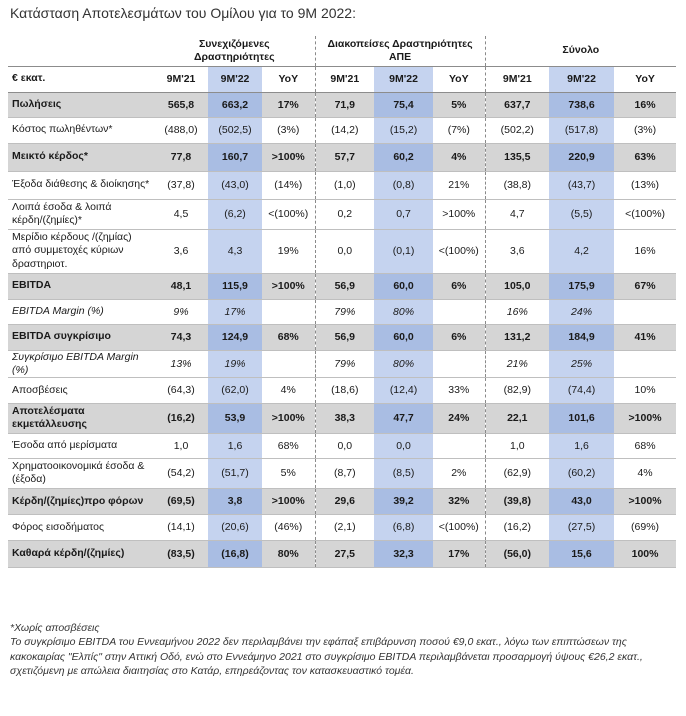  What do you see at coordinates (517, 251) in the screenshot?
I see `cell-t21: 3,6` at bounding box center [517, 251].